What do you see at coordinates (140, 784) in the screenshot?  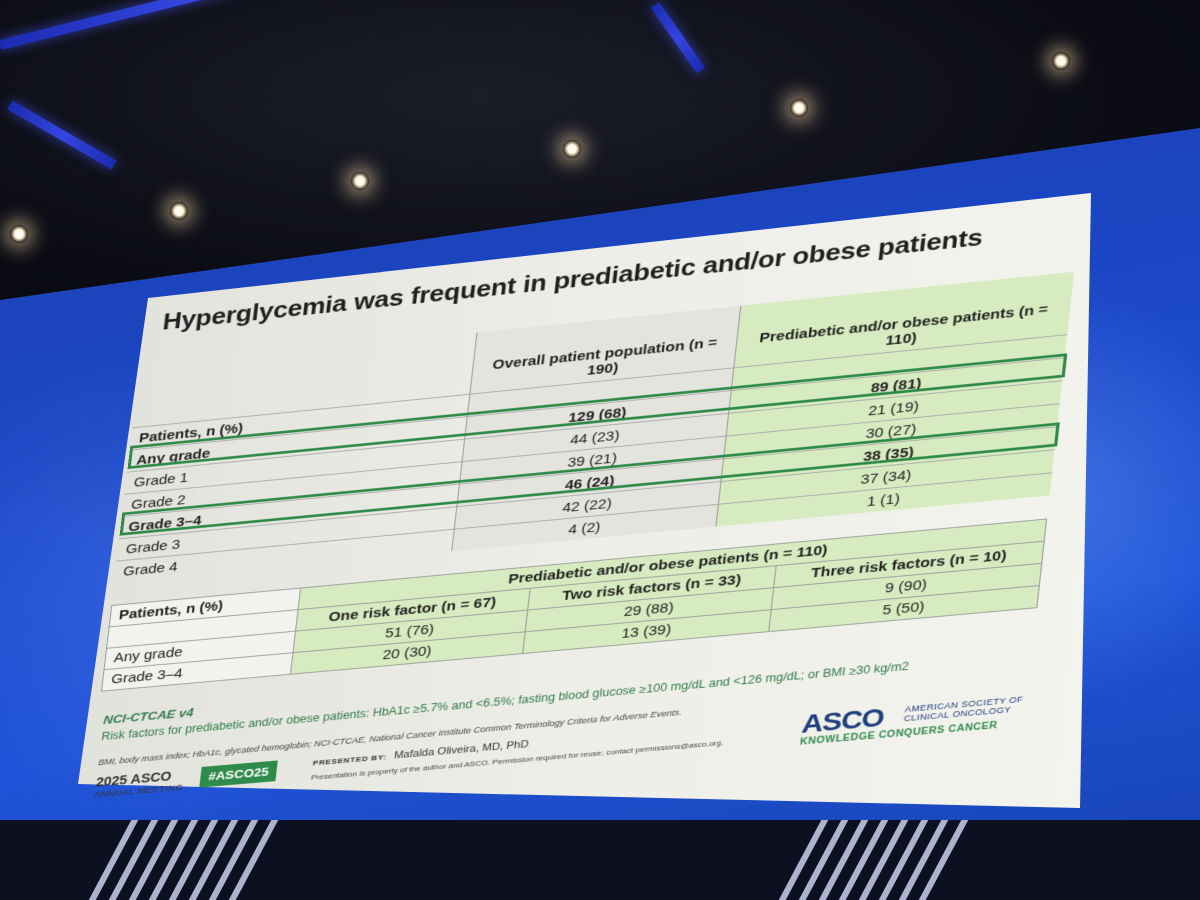 I see `annual-meeting-logo: 2025 ASCO ANNUAL MEETING` at bounding box center [140, 784].